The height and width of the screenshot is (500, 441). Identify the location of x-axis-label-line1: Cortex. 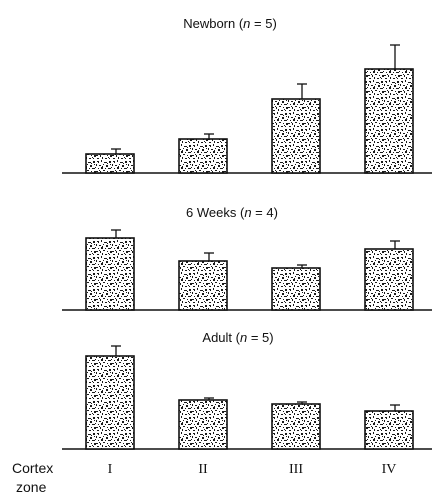
(32, 468).